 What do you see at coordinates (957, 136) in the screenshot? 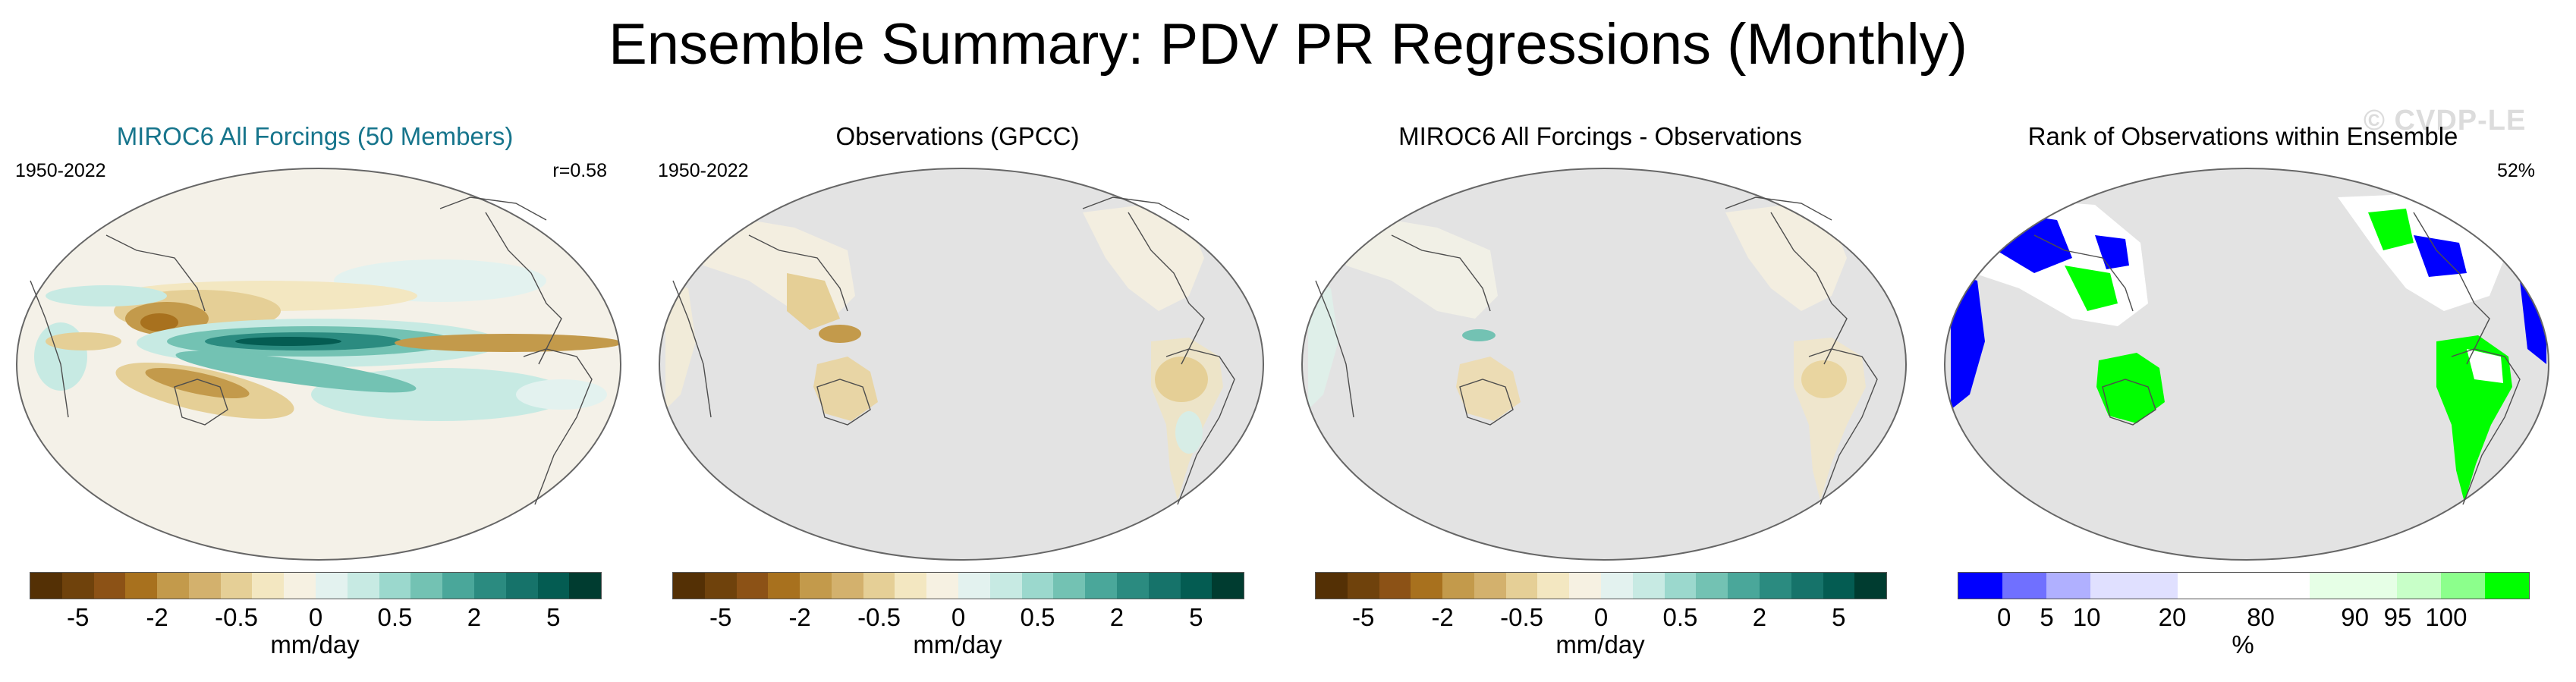
I see `panel-title: Observations (GPCC)` at bounding box center [957, 136].